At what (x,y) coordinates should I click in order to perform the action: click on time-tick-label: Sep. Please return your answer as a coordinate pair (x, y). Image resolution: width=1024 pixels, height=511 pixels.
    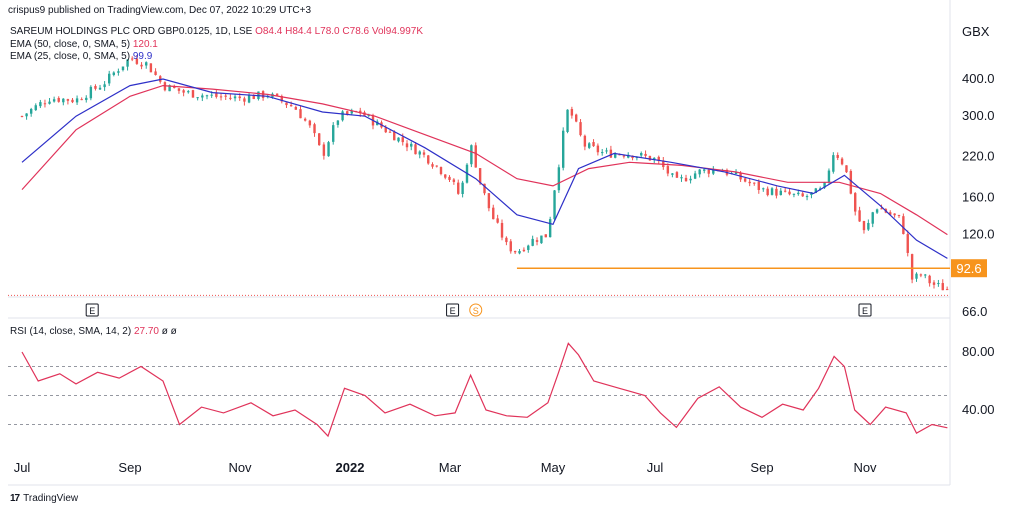
    Looking at the image, I should click on (129, 467).